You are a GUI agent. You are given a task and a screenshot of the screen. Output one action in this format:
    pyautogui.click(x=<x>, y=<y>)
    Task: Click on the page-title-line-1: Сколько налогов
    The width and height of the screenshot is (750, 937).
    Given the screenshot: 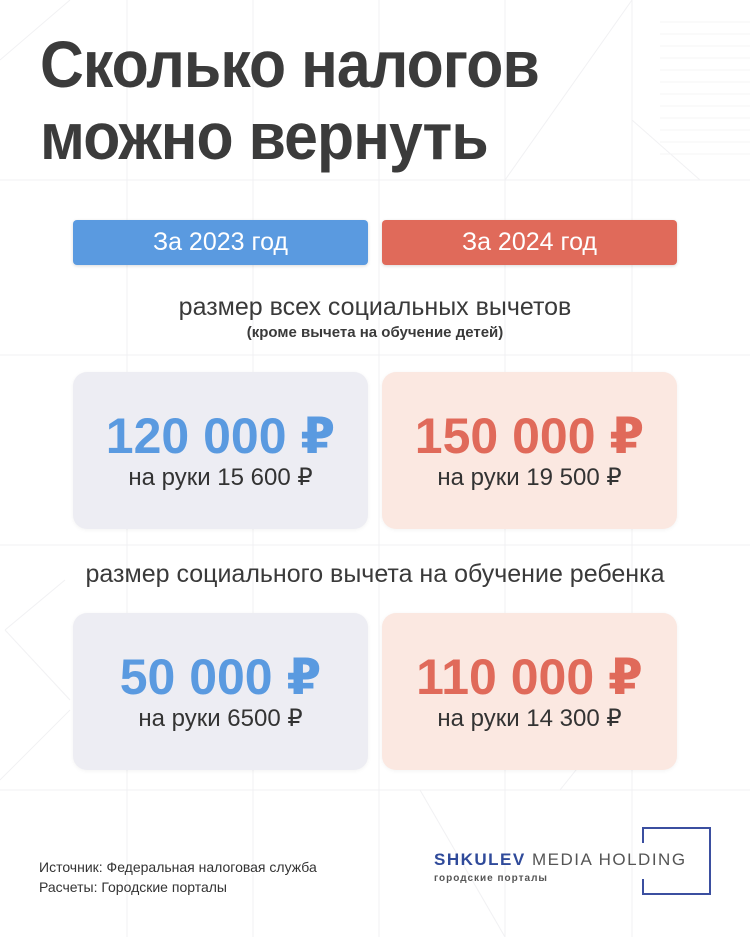 What is the action you would take?
    pyautogui.click(x=290, y=64)
    